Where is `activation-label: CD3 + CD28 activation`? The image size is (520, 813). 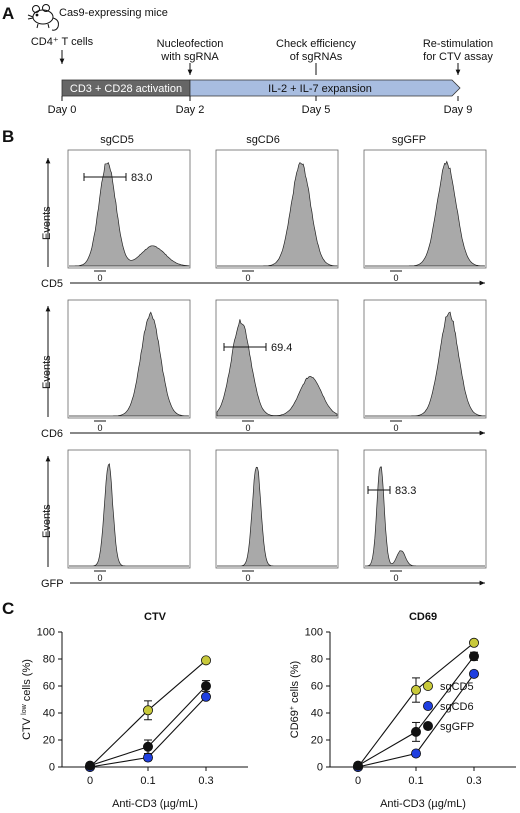 activation-label: CD3 + CD28 activation is located at coordinates (126, 89).